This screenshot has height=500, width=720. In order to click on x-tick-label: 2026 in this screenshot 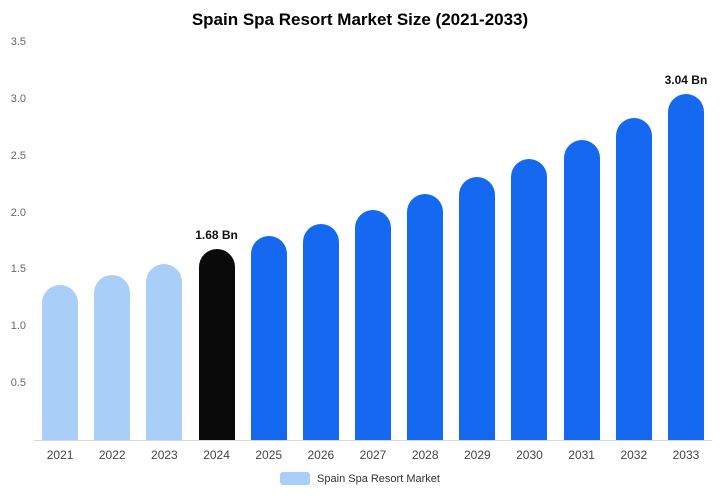, I will do `click(321, 455)`.